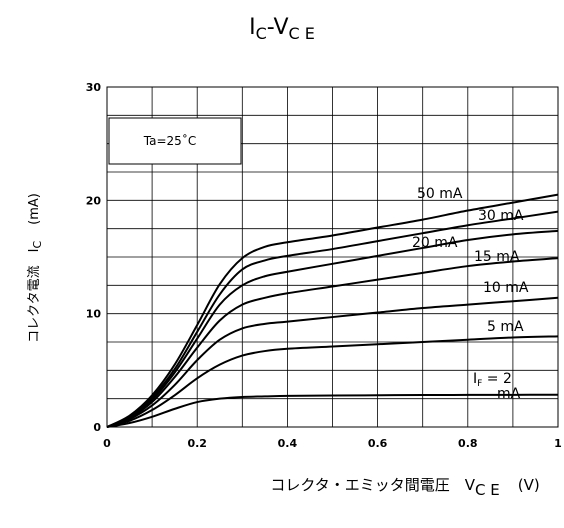 The height and width of the screenshot is (528, 564). I want to click on label-if-2ma: IF = 2, so click(492, 380).